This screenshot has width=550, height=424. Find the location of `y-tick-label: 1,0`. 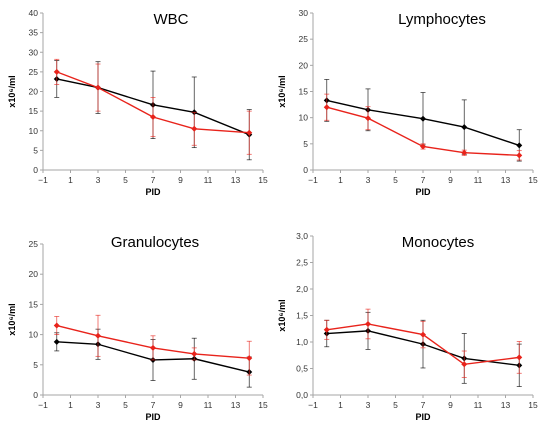

y-tick-label: 1,0 is located at coordinates (302, 342).